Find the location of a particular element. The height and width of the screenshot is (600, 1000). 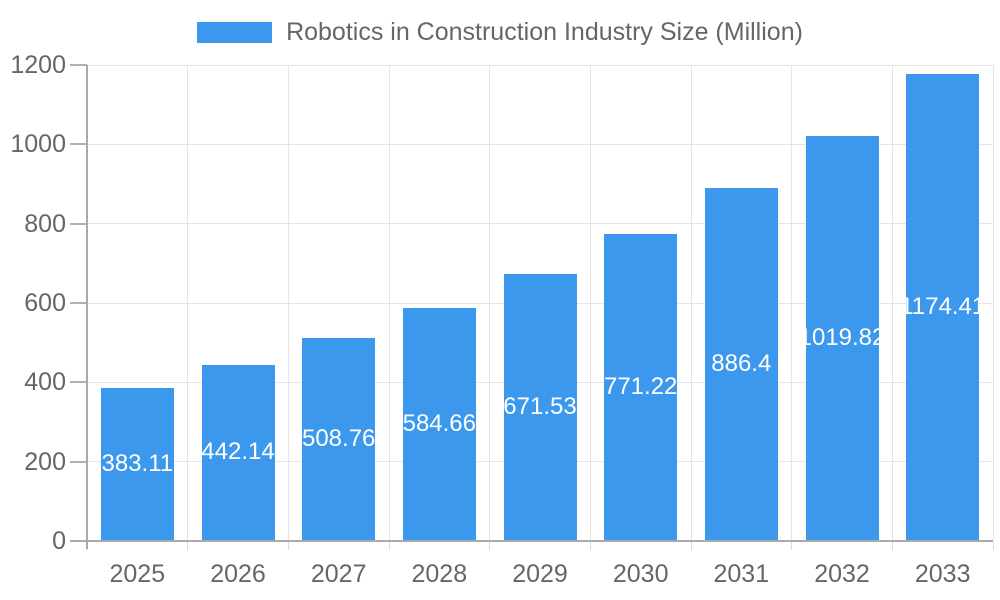

bar-value-label: 584.66 is located at coordinates (439, 424).